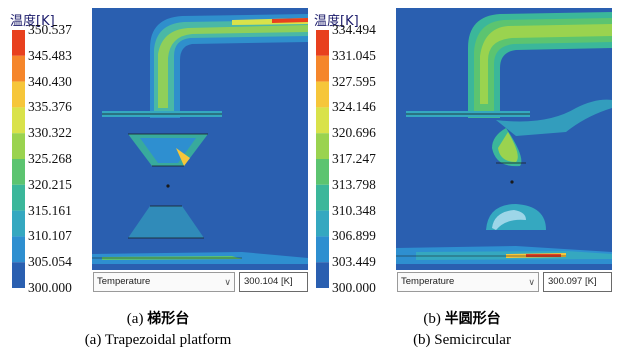  Describe the element at coordinates (577, 282) in the screenshot. I see `probe-value-field: 300.097 [K]` at that location.